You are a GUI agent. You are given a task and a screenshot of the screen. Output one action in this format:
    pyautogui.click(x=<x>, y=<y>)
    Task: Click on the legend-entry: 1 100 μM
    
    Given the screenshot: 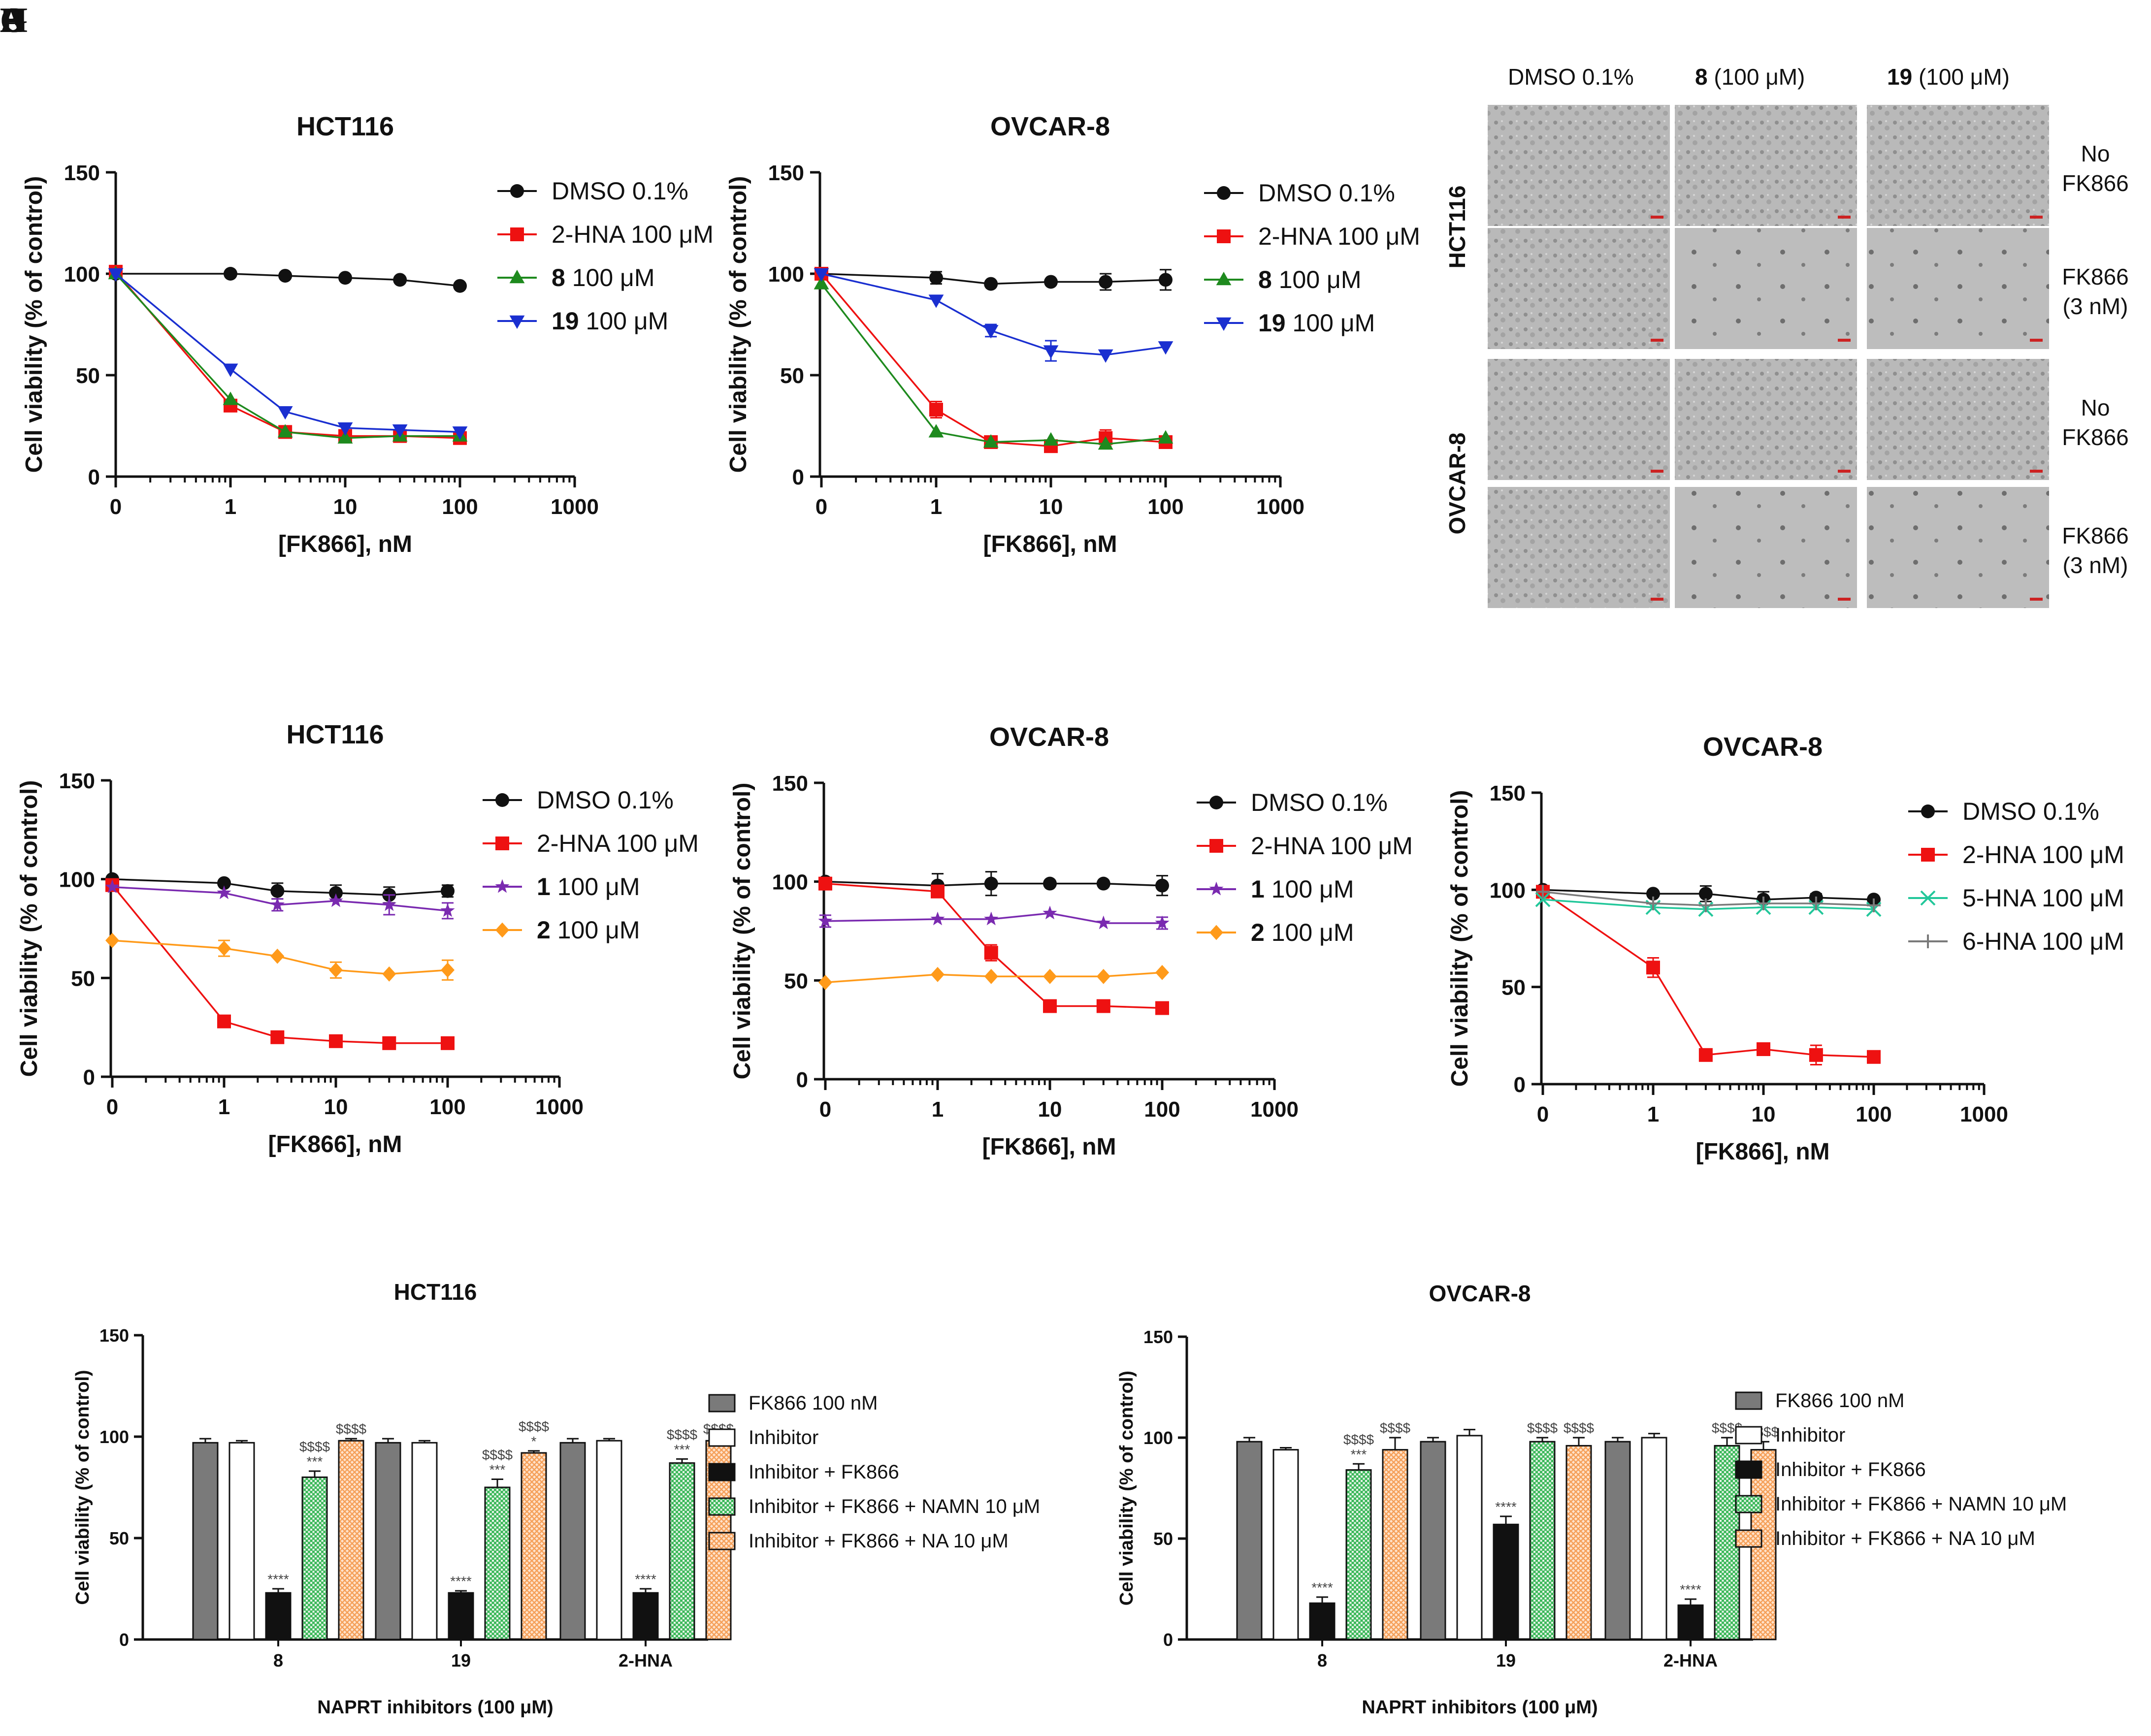 What is the action you would take?
    pyautogui.click(x=589, y=886)
    